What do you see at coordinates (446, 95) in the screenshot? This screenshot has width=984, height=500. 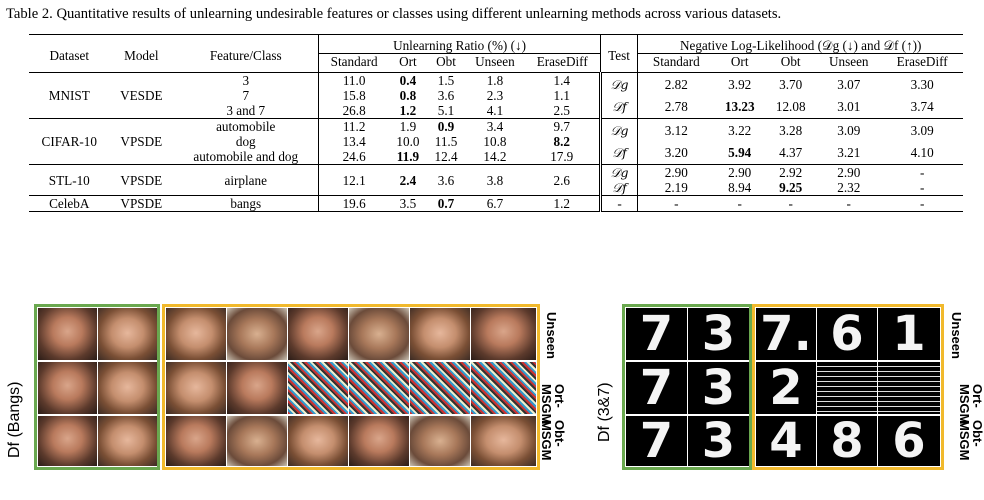 I see `cell-ratio-obt: 1.5 3.6 5.1` at bounding box center [446, 95].